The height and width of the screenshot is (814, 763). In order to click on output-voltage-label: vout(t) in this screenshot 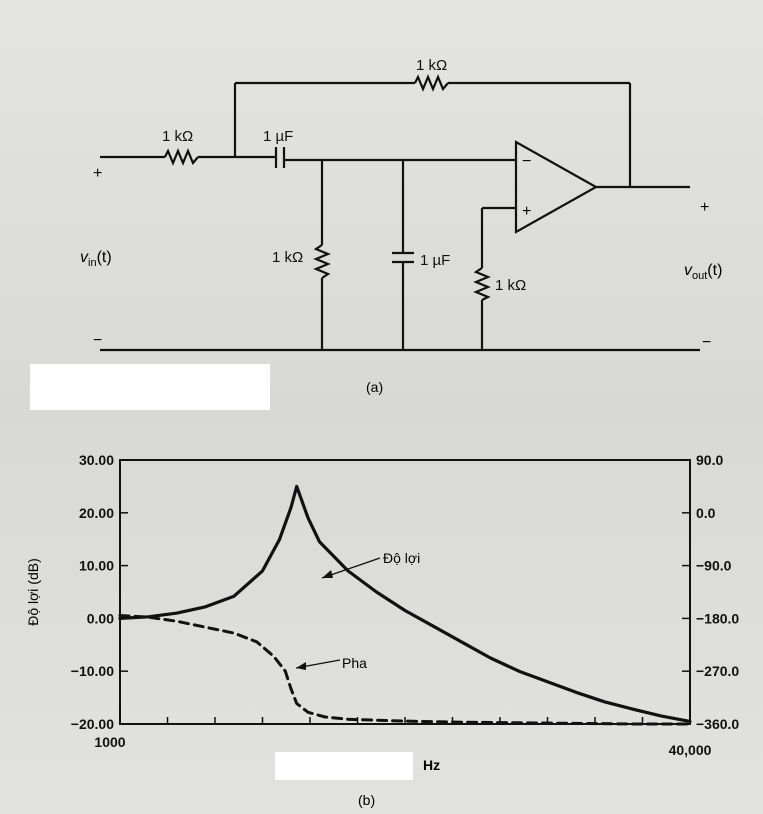, I will do `click(703, 272)`.